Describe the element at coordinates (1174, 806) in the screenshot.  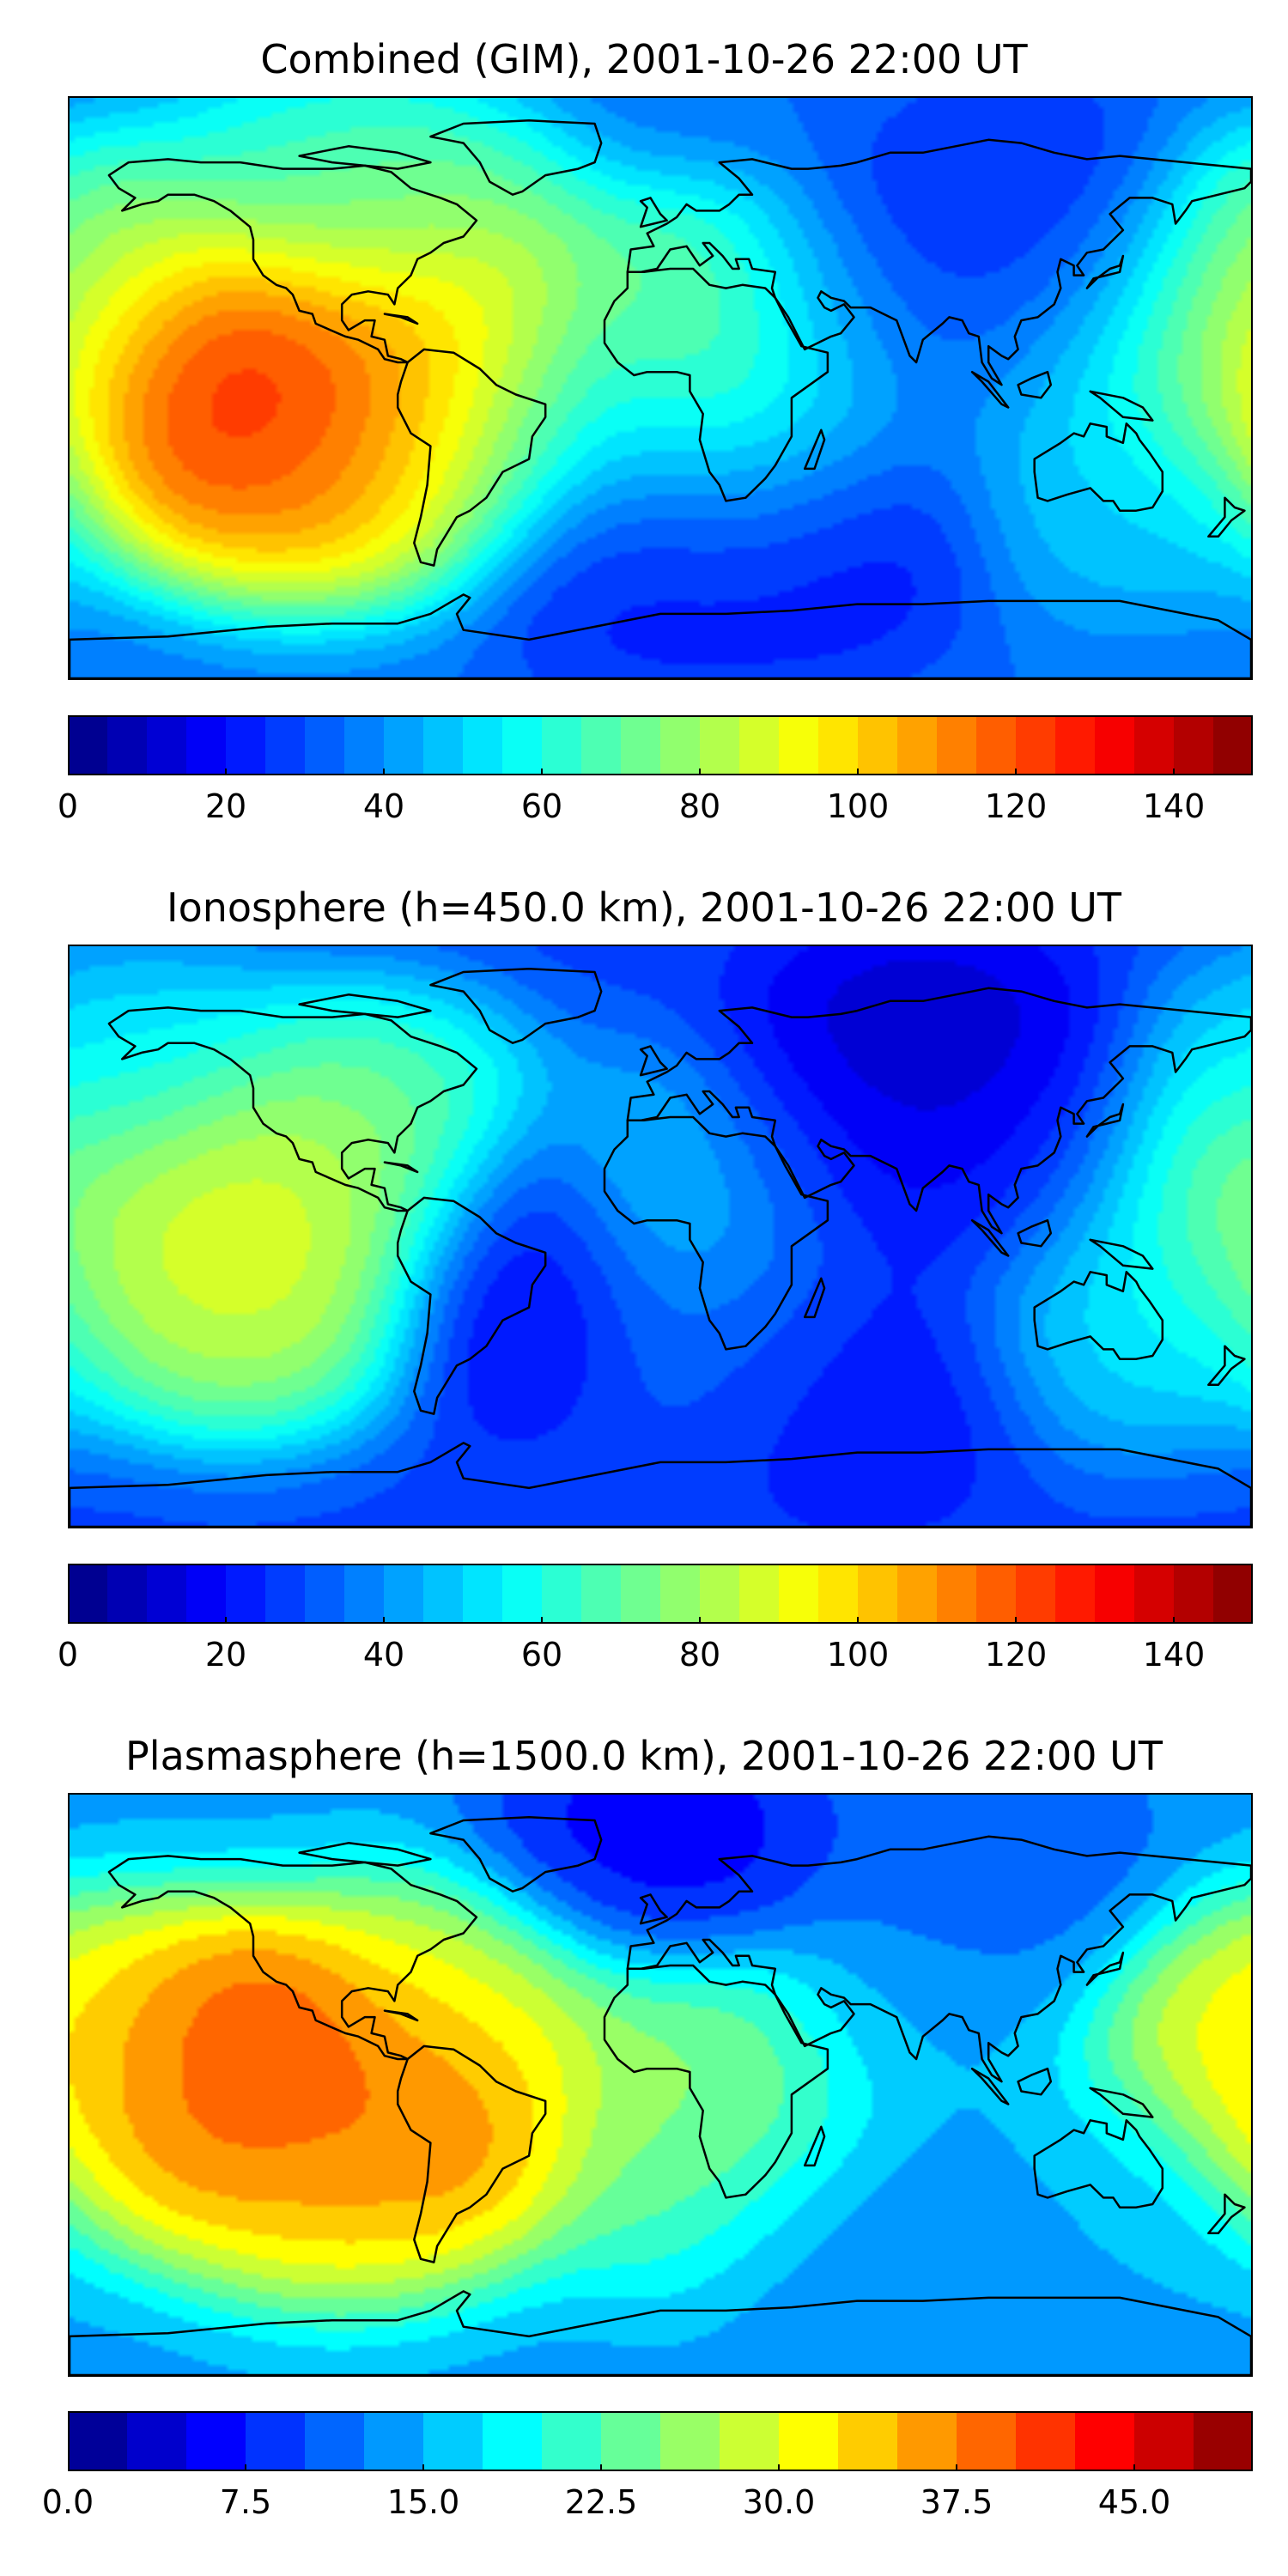
I see `colorbar-tick-label: 140` at that location.